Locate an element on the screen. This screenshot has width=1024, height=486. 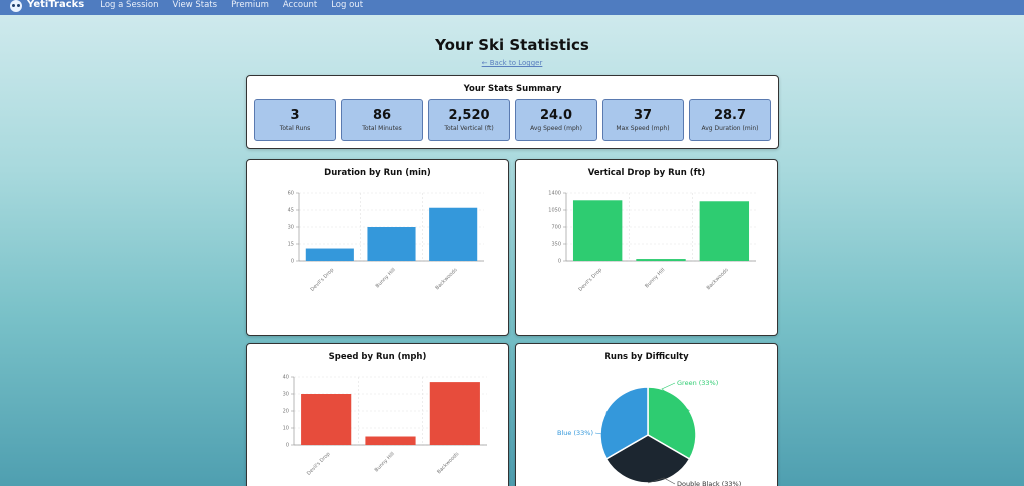
stat-avg-duration: 28.7 Avg Duration (min) is located at coordinates (730, 120).